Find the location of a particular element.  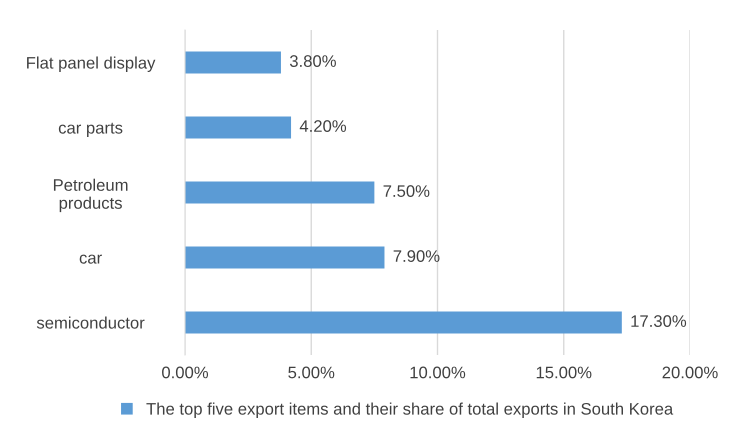

y-tick-label: car parts is located at coordinates (90, 129).